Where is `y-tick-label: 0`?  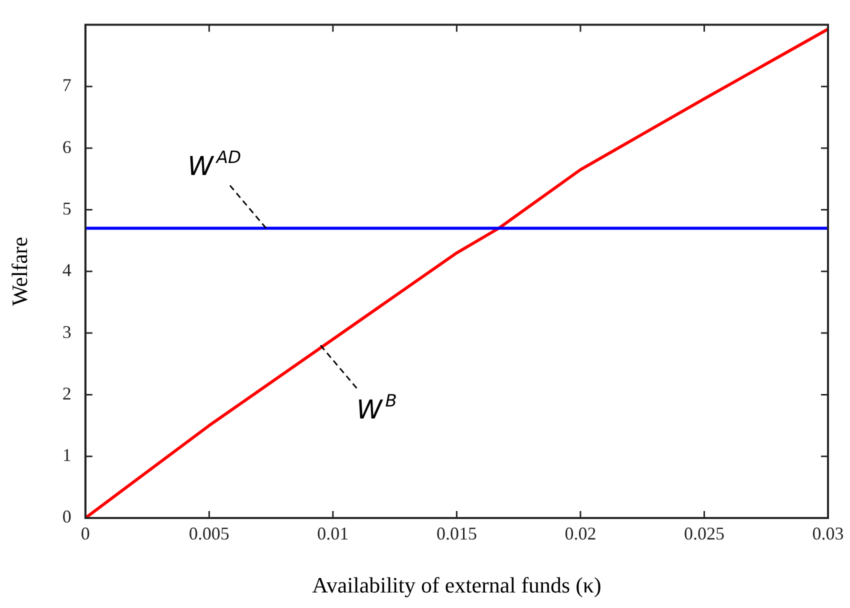 y-tick-label: 0 is located at coordinates (67, 516).